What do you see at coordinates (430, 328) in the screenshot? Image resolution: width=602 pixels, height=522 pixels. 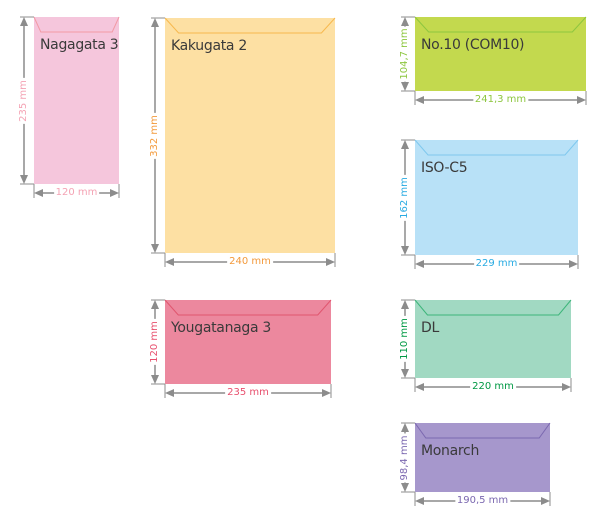 I see `envelope-name: DL` at bounding box center [430, 328].